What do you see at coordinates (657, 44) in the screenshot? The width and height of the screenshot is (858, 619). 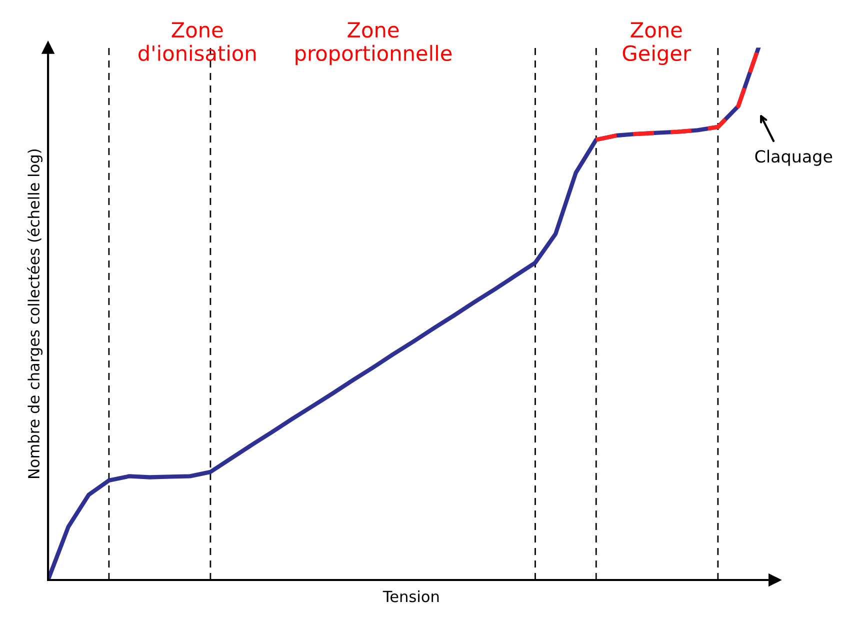 I see `annotation: Zone Geiger` at bounding box center [657, 44].